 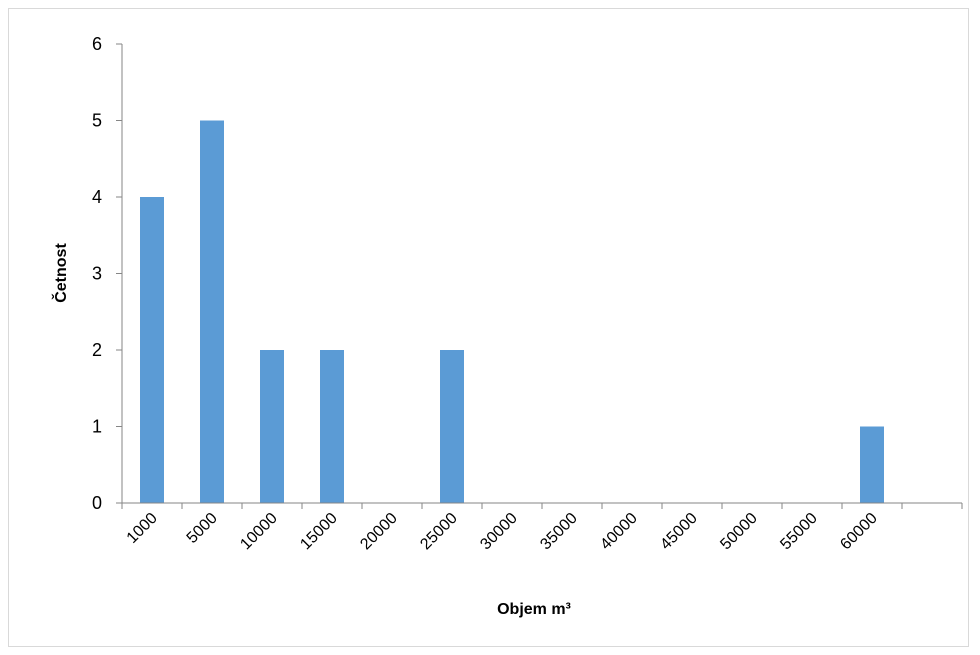 What do you see at coordinates (60, 273) in the screenshot?
I see `y-axis-title: Četnost` at bounding box center [60, 273].